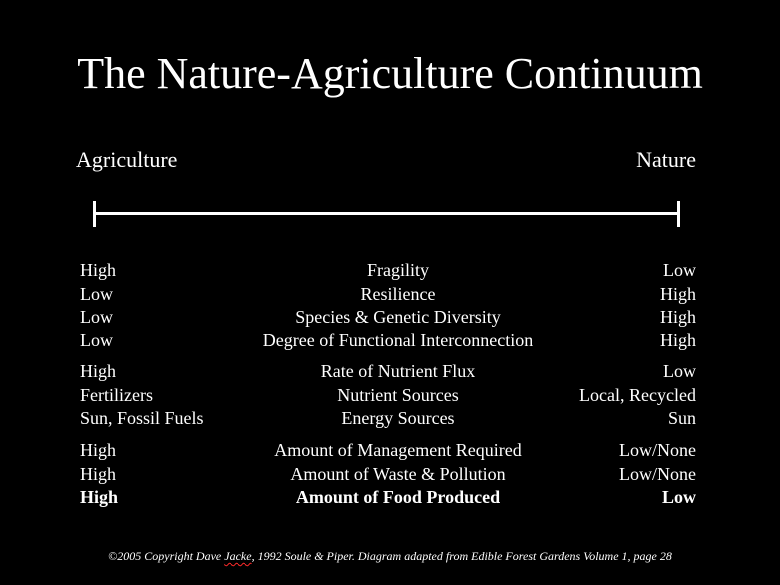 The height and width of the screenshot is (585, 780). I want to click on scale-bar, so click(386, 213).